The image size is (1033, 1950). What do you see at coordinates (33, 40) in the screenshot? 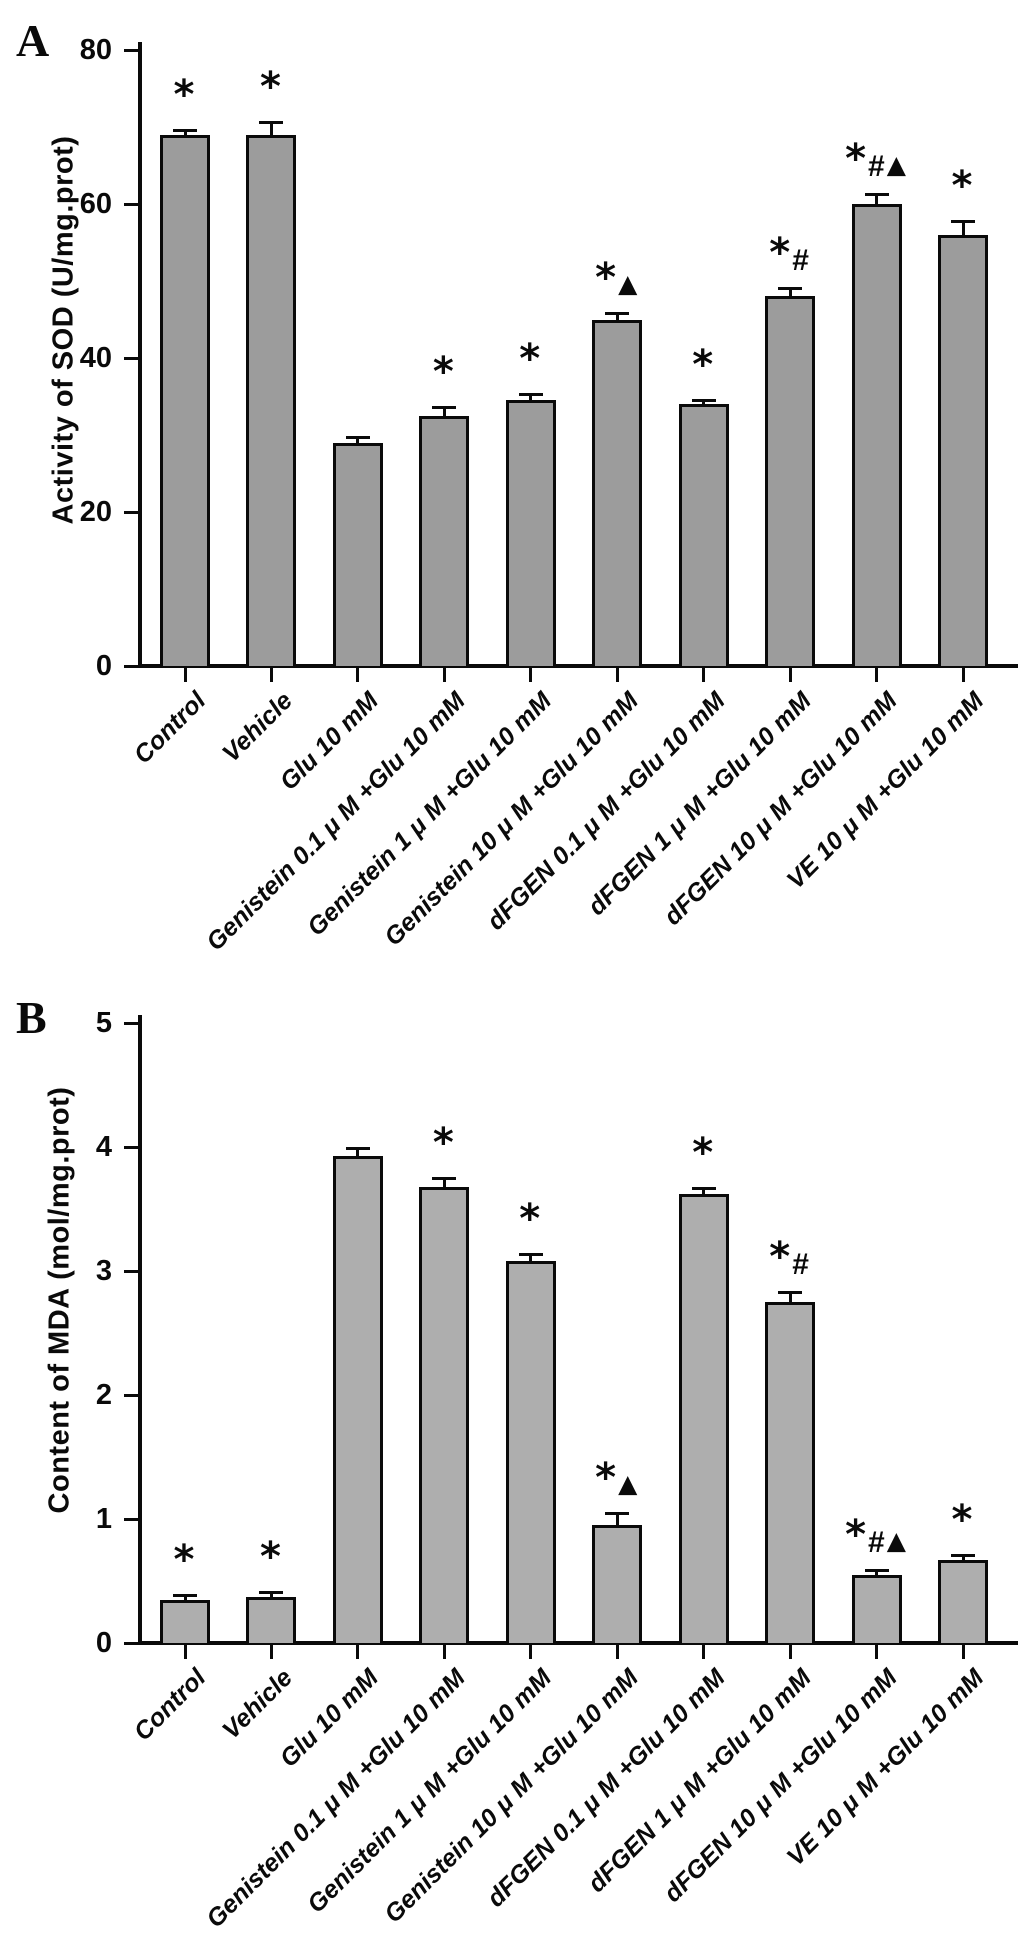
I see `panel-label-a: A` at bounding box center [33, 40].